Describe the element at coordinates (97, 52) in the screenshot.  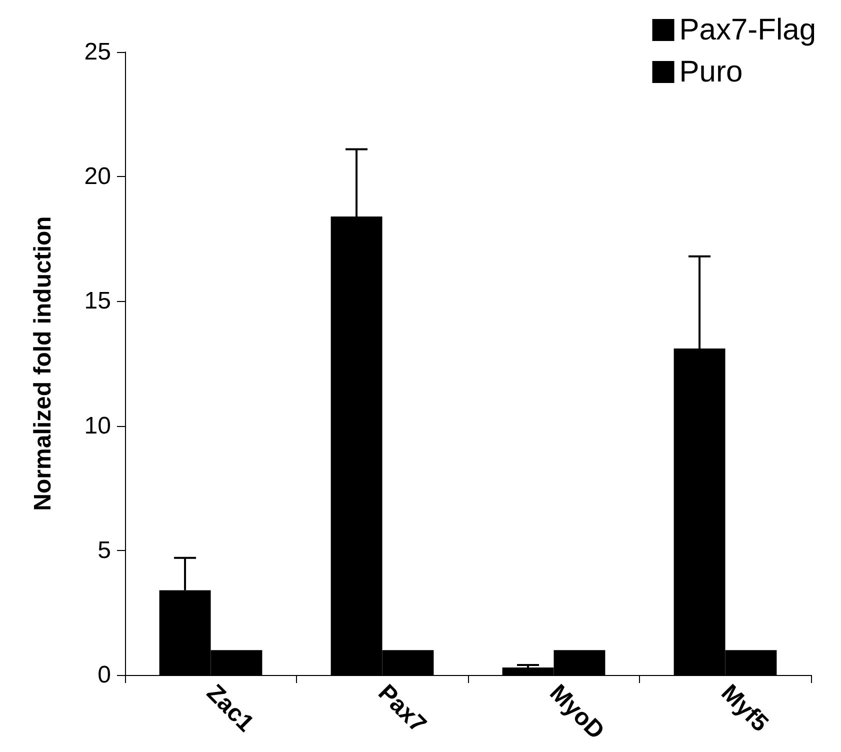
I see `y-tick-label: 25` at that location.